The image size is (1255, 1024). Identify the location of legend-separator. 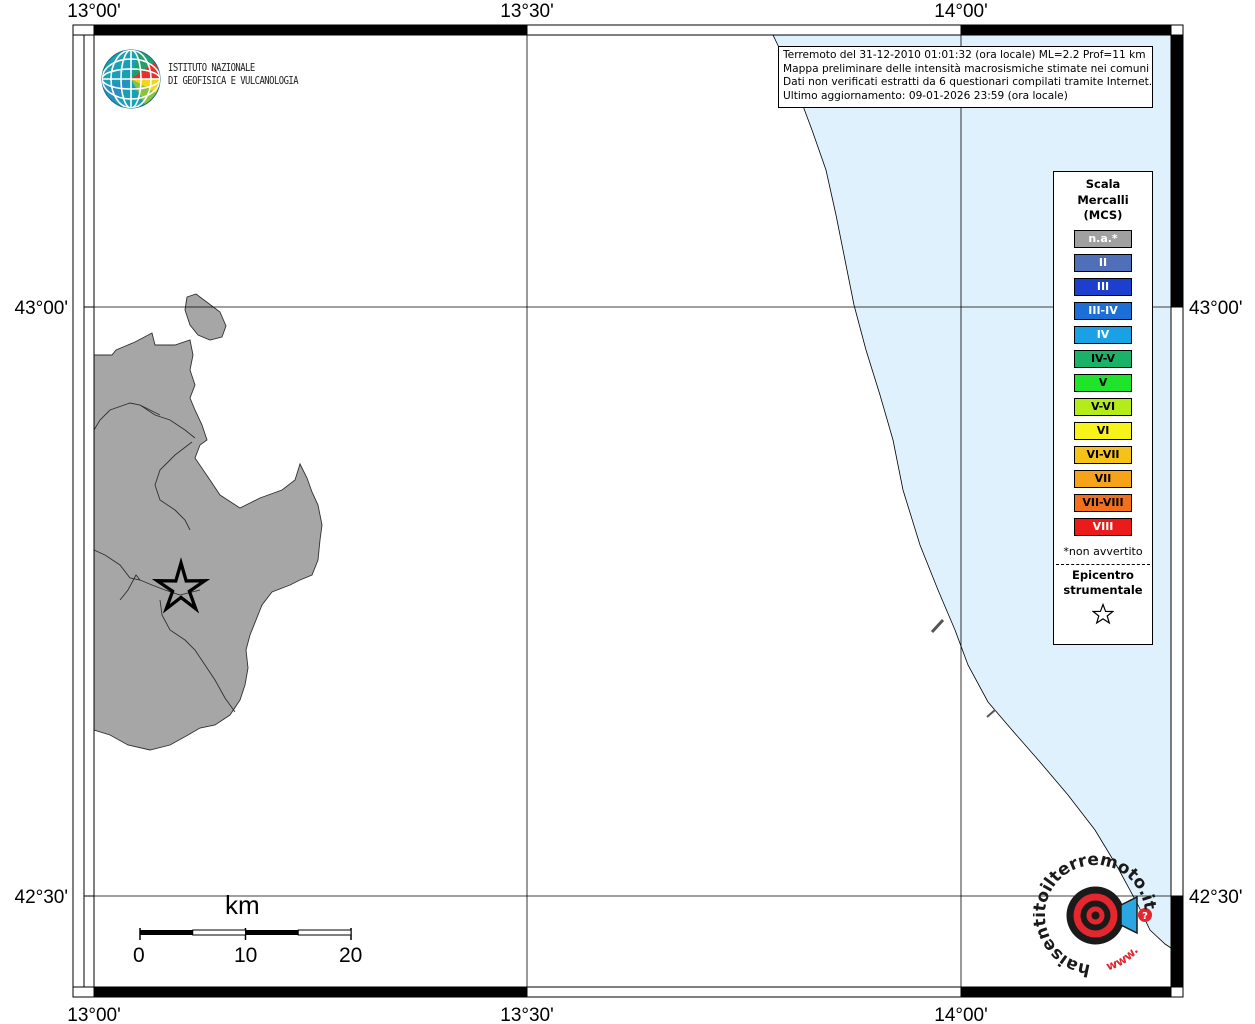
(1103, 564).